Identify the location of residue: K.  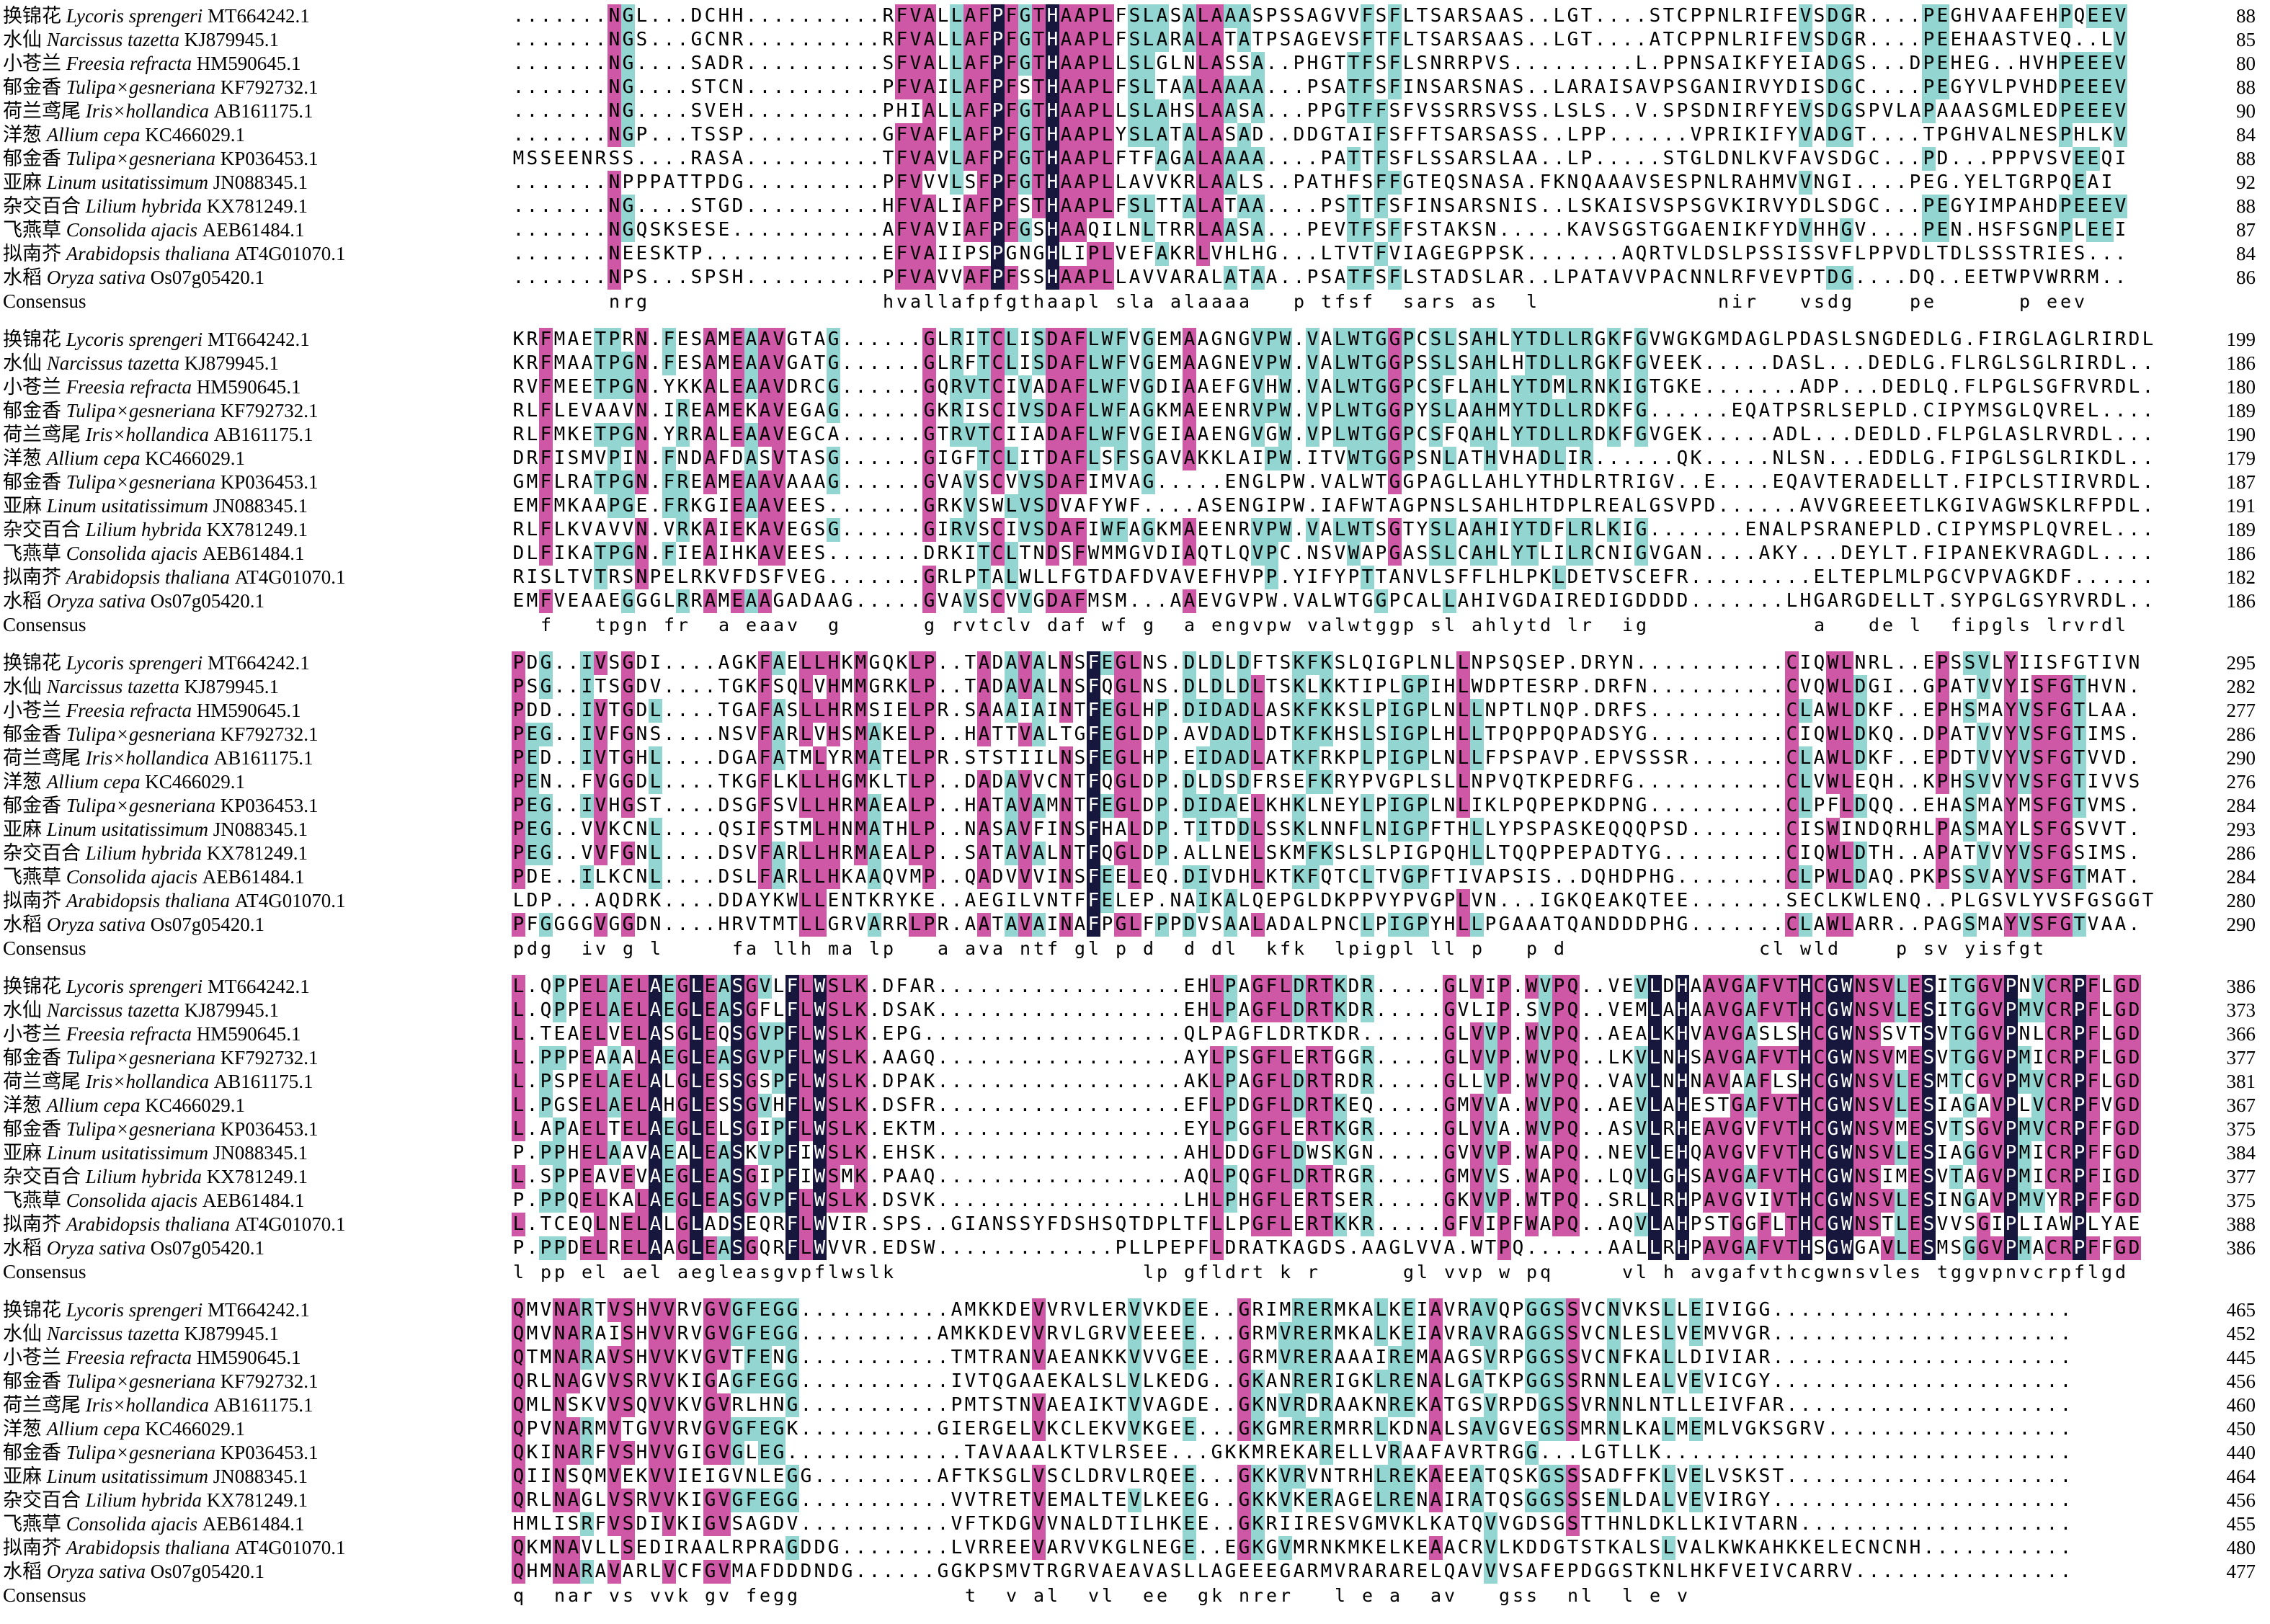
(874, 901).